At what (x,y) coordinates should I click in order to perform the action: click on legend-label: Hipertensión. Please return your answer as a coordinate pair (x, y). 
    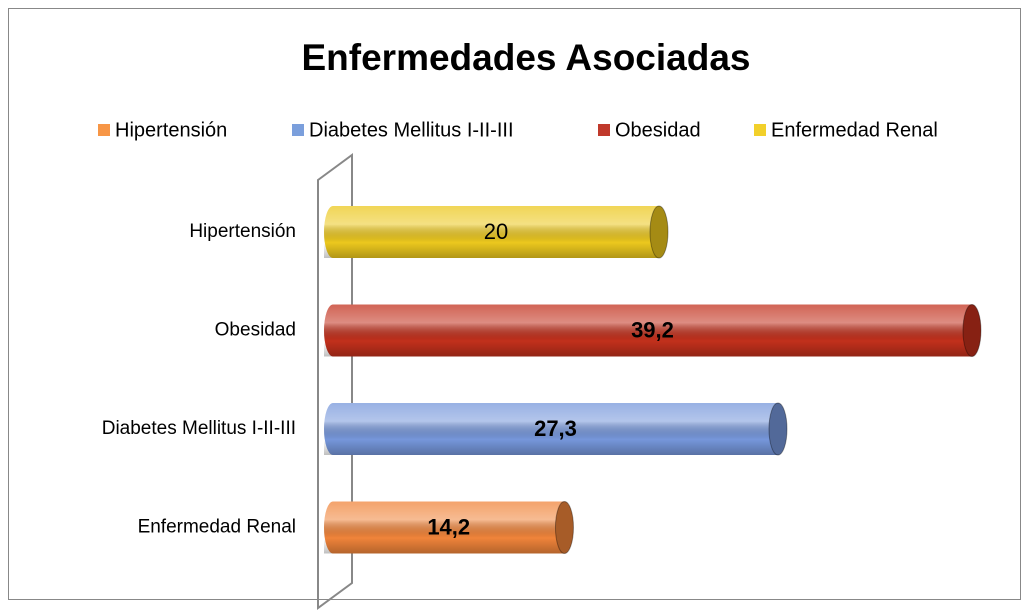
    Looking at the image, I should click on (171, 130).